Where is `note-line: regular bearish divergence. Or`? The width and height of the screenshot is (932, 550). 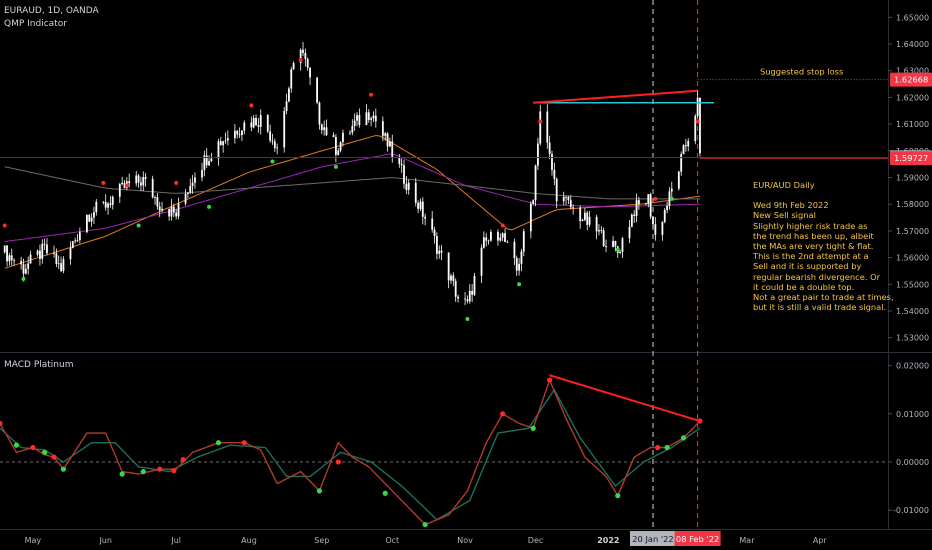
note-line: regular bearish divergence. Or is located at coordinates (817, 276).